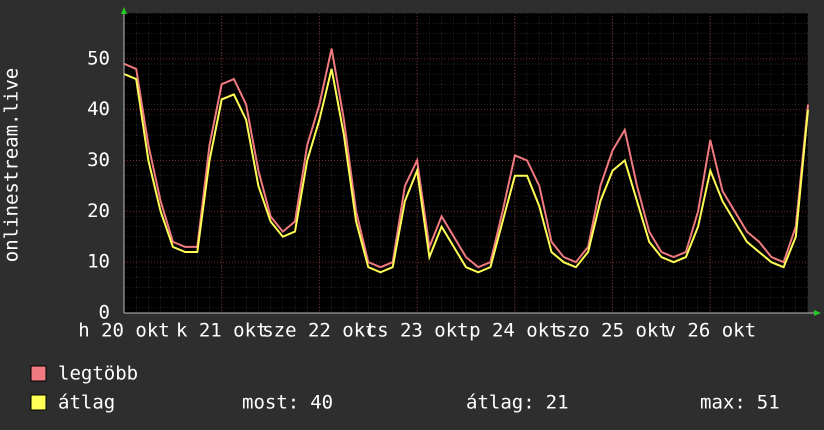  Describe the element at coordinates (98, 211) in the screenshot. I see `y-tick-label: 20` at that location.